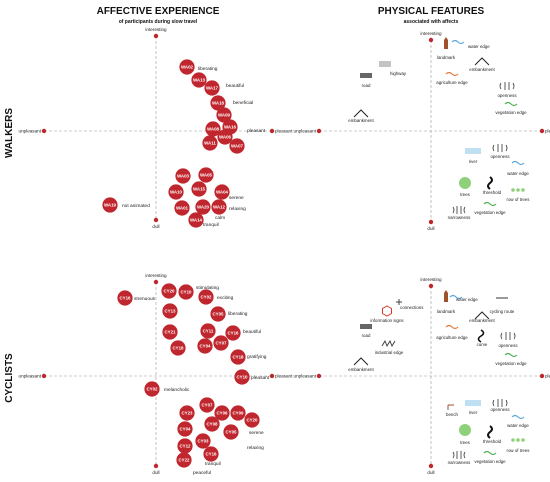 The width and height of the screenshot is (550, 482). Describe the element at coordinates (450, 407) in the screenshot. I see `bench-icon` at that location.